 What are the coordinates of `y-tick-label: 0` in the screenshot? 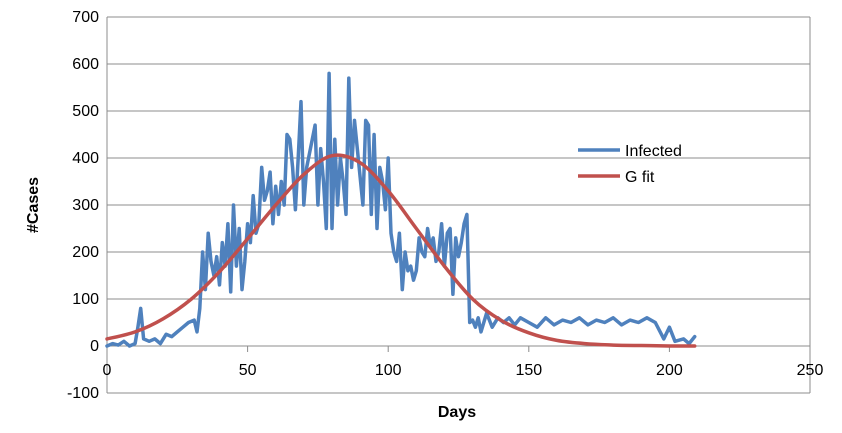 It's located at (94, 346).